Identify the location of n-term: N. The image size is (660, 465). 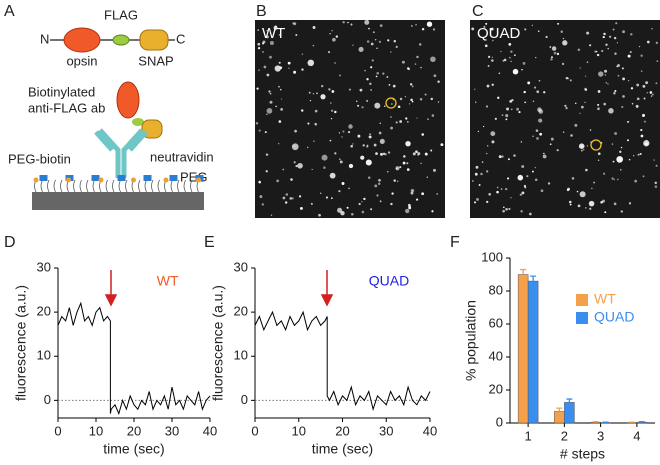
(44, 38).